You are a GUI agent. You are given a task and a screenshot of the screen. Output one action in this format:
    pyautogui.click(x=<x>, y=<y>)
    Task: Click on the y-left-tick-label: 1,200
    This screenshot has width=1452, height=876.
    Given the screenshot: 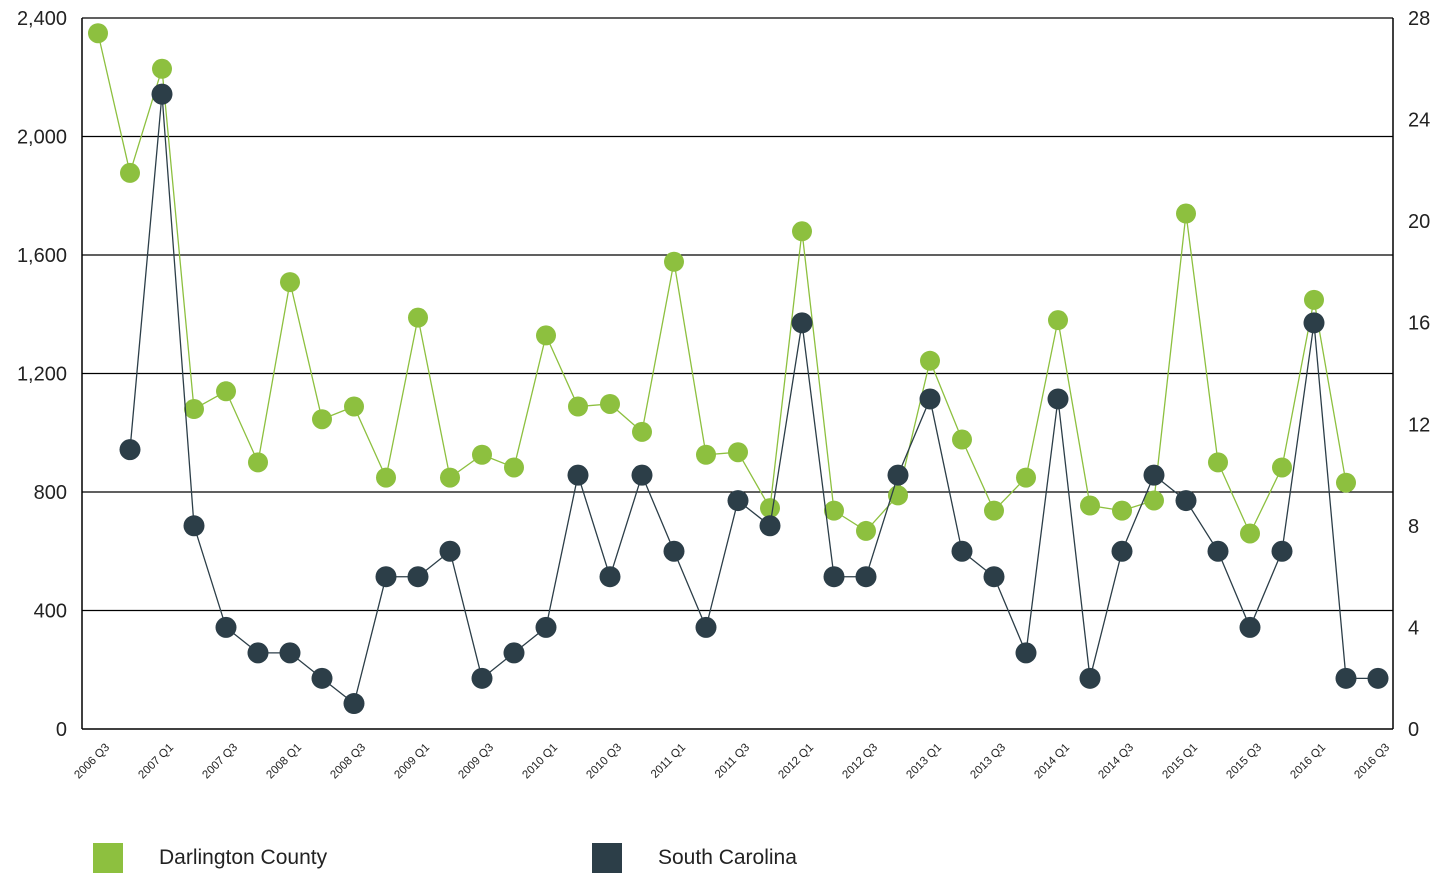 What is the action you would take?
    pyautogui.click(x=42, y=375)
    